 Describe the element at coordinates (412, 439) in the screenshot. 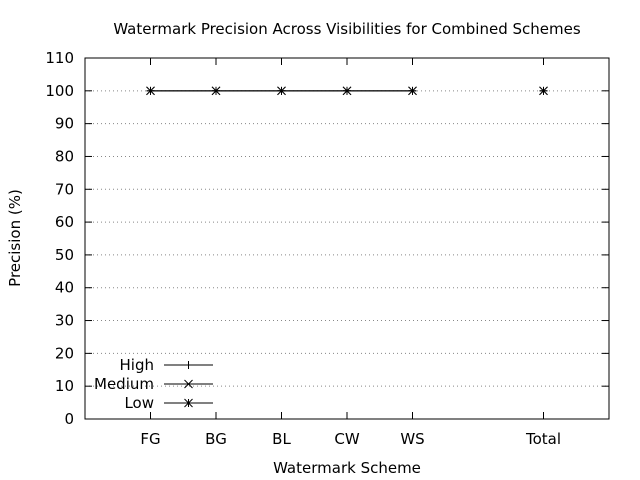

I see `x-tick-label: WS` at that location.